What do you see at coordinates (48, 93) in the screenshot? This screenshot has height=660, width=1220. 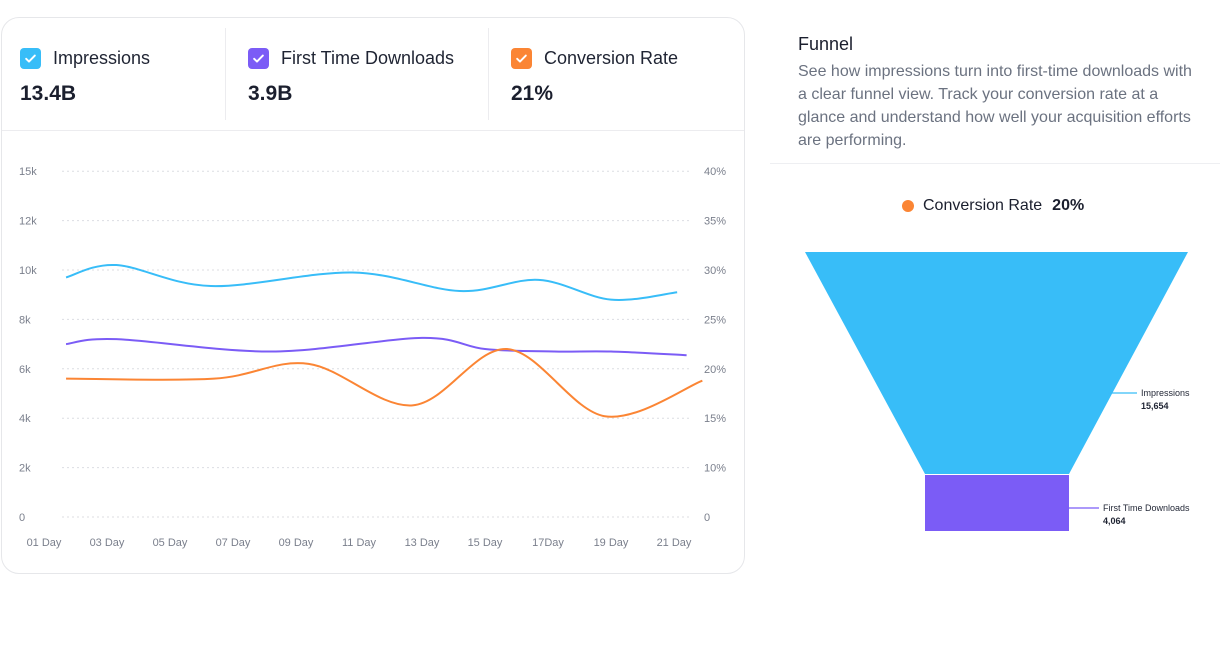 I see `stat-value: 13.4B` at bounding box center [48, 93].